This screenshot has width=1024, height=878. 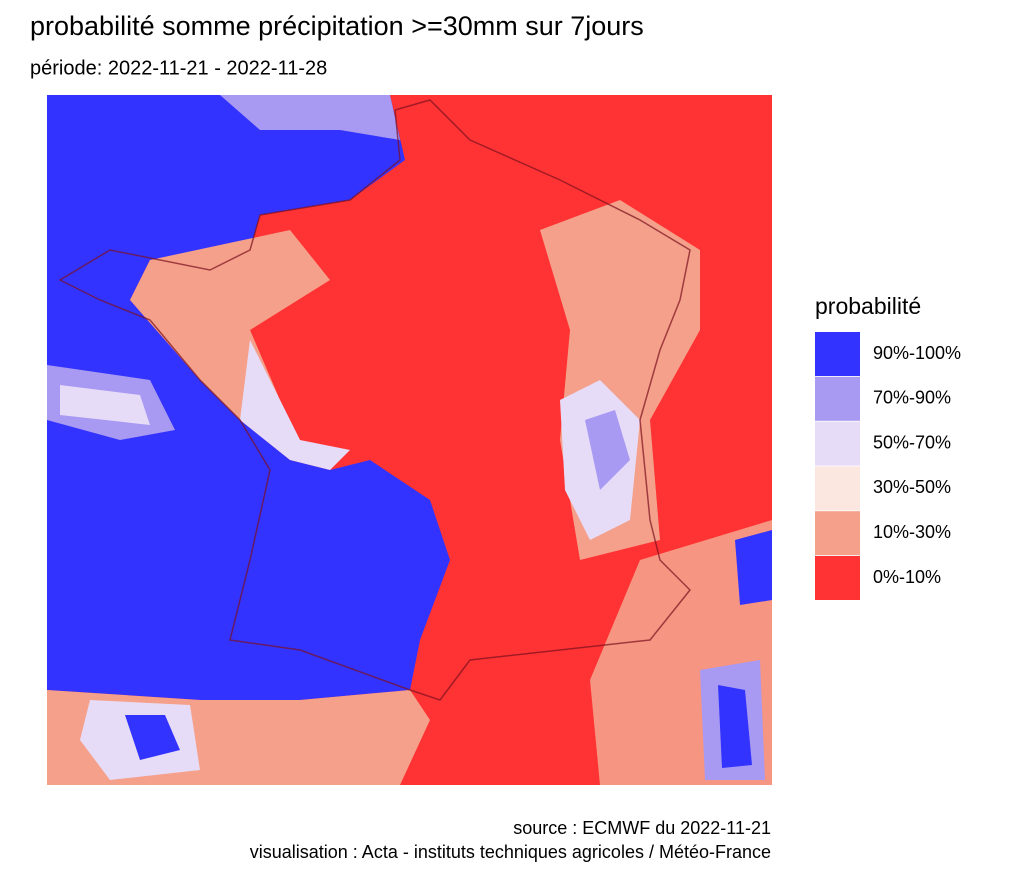 What do you see at coordinates (912, 487) in the screenshot?
I see `legend-label: 30%-50%` at bounding box center [912, 487].